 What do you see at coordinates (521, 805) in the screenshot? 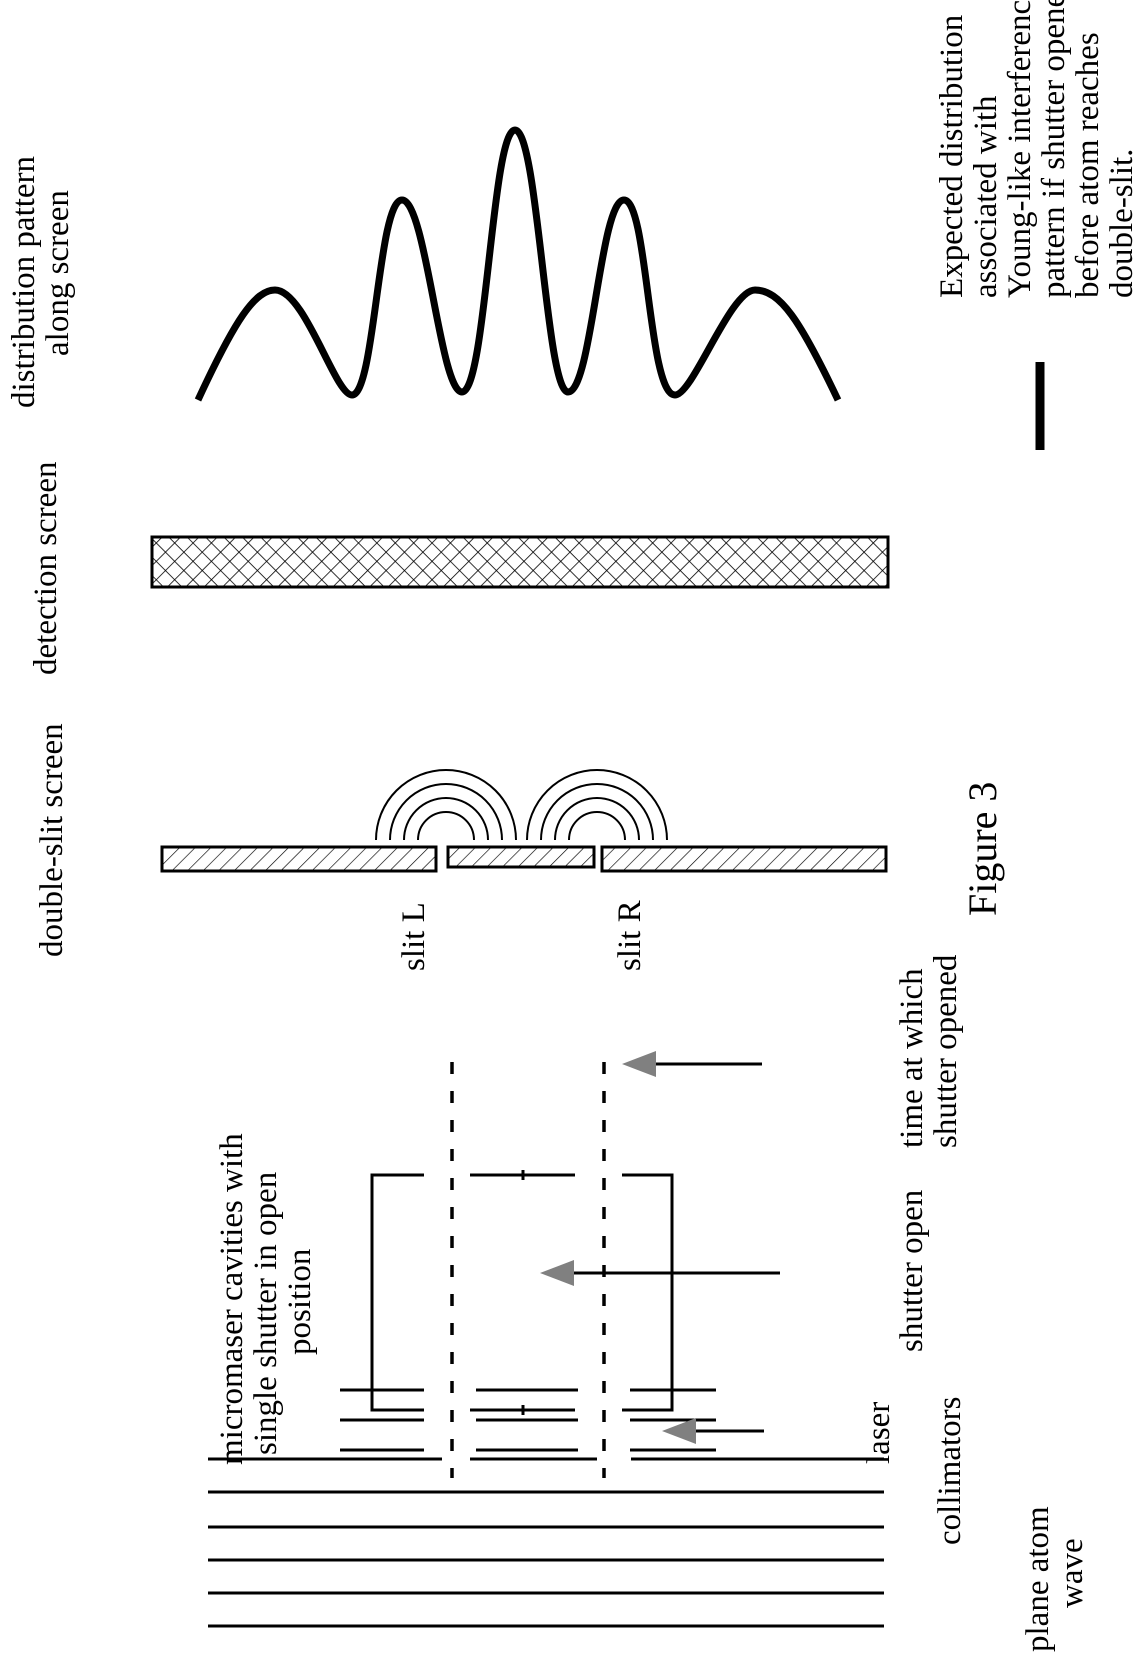
I see `slit-diffraction-arcs` at bounding box center [521, 805].